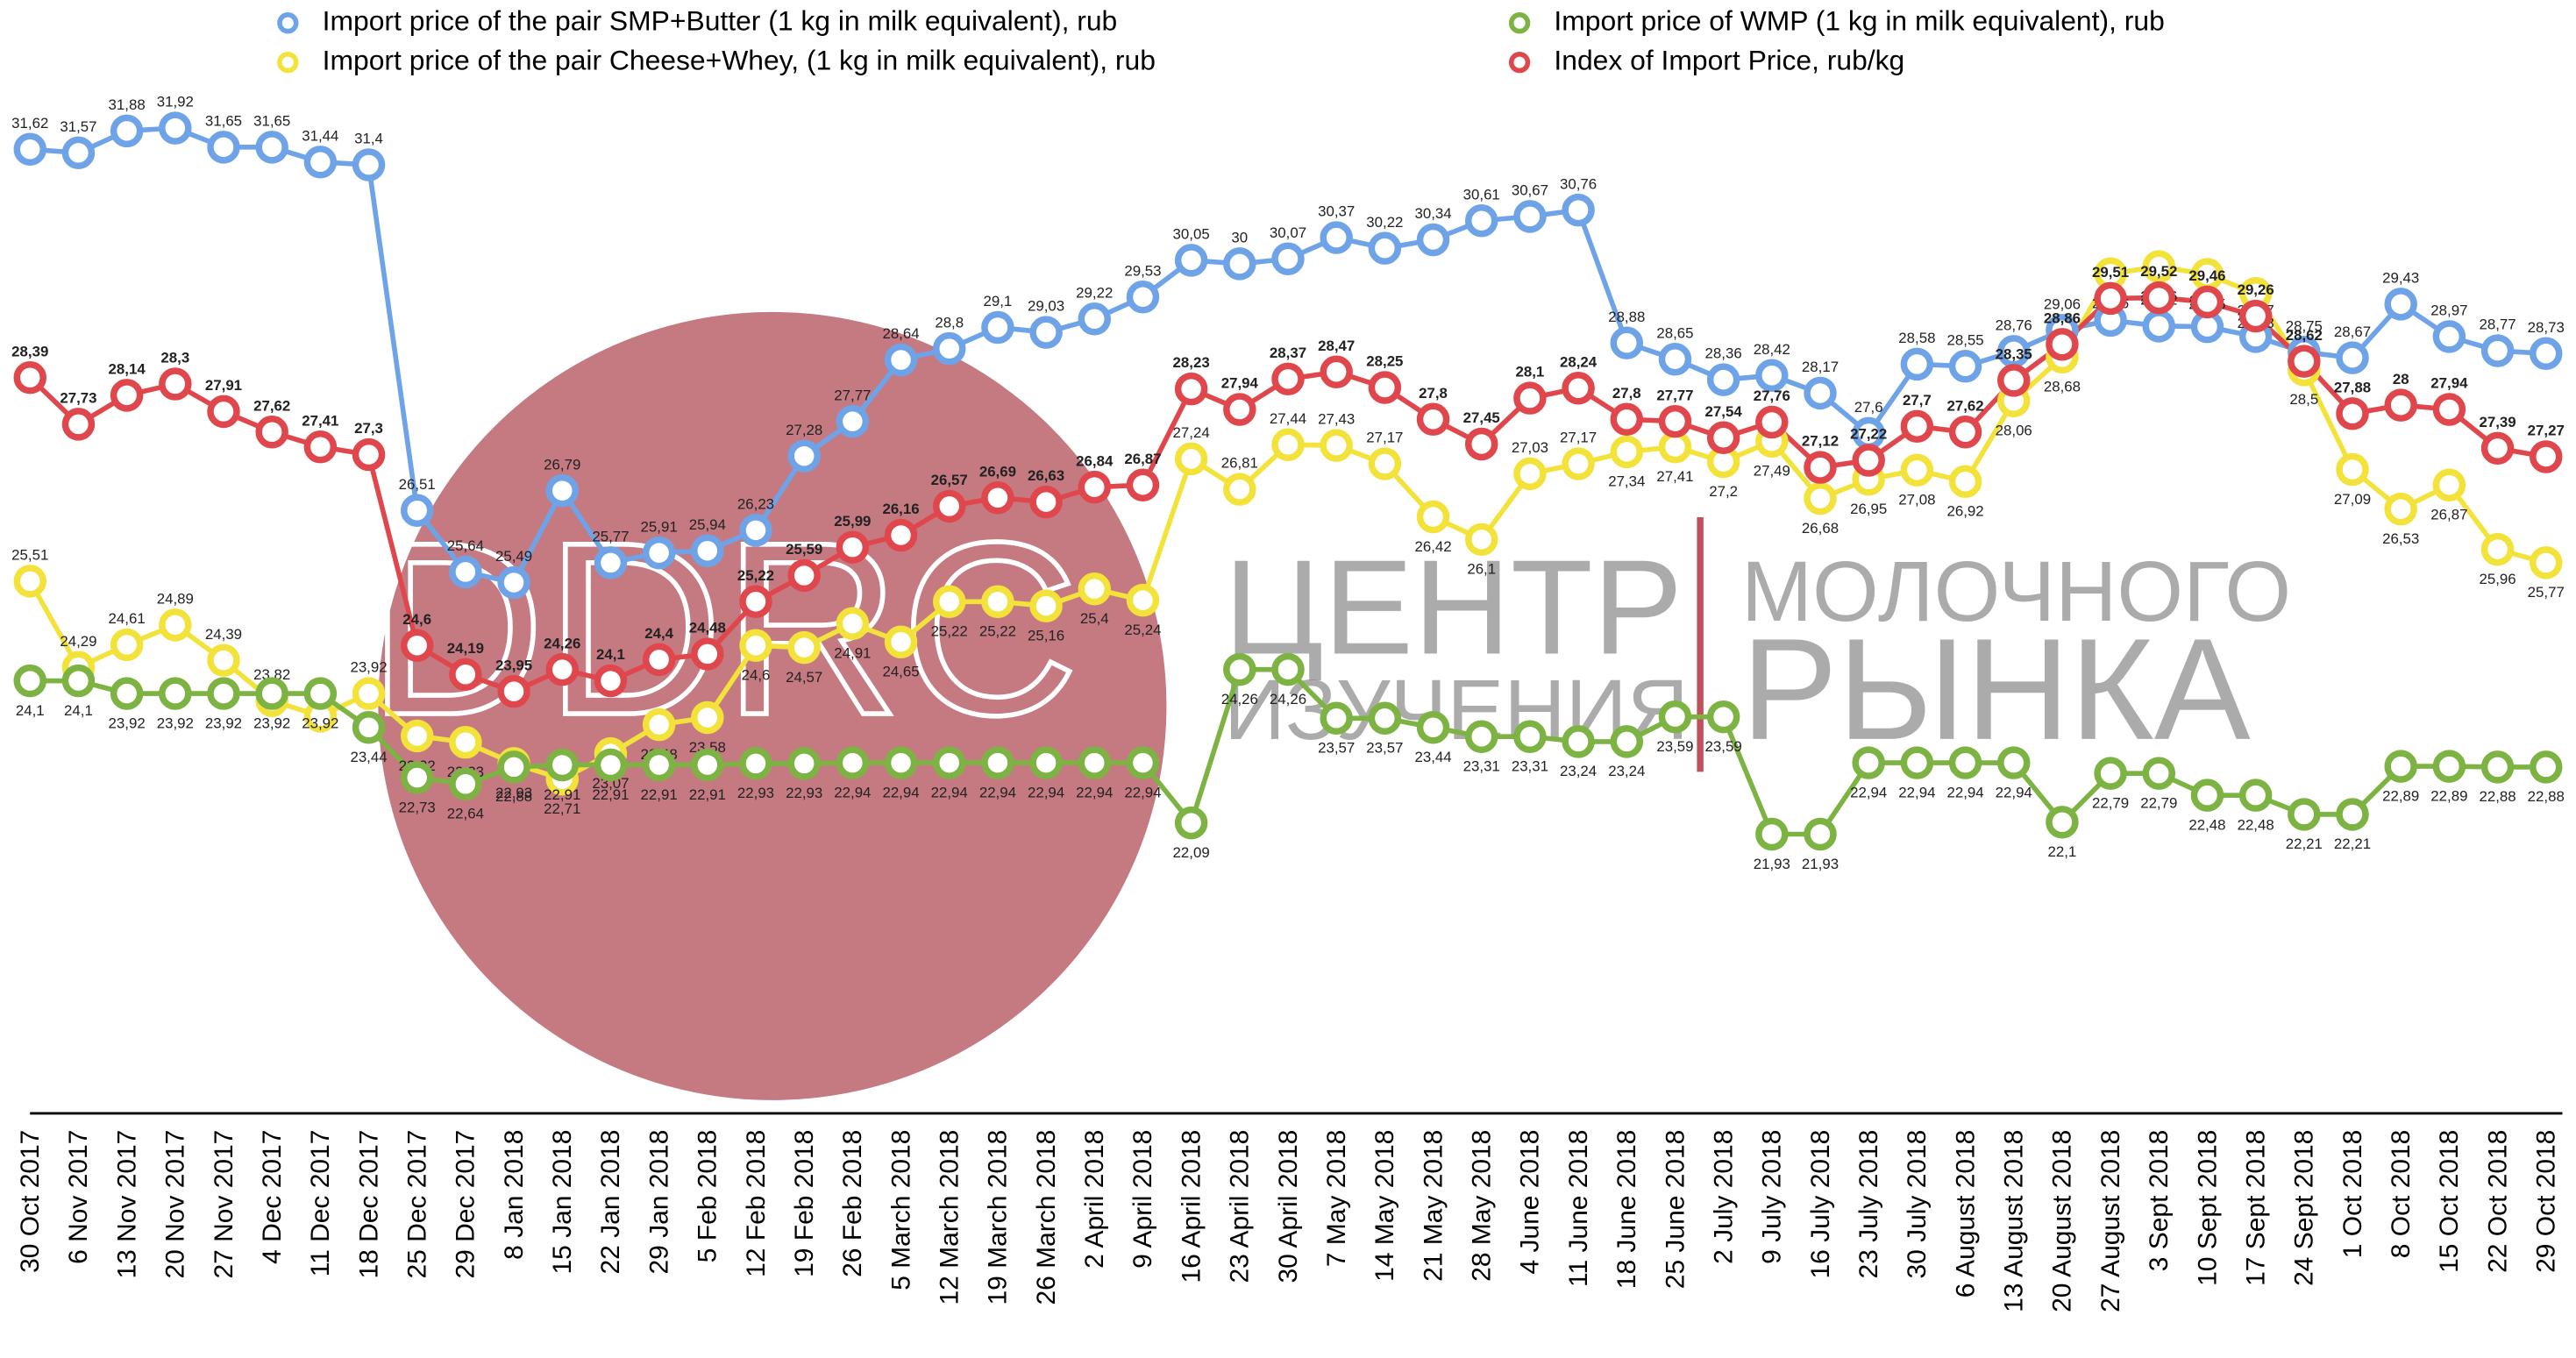 This screenshot has height=1358, width=2576. Describe the element at coordinates (513, 793) in the screenshot. I see `data-label: 22,93` at that location.